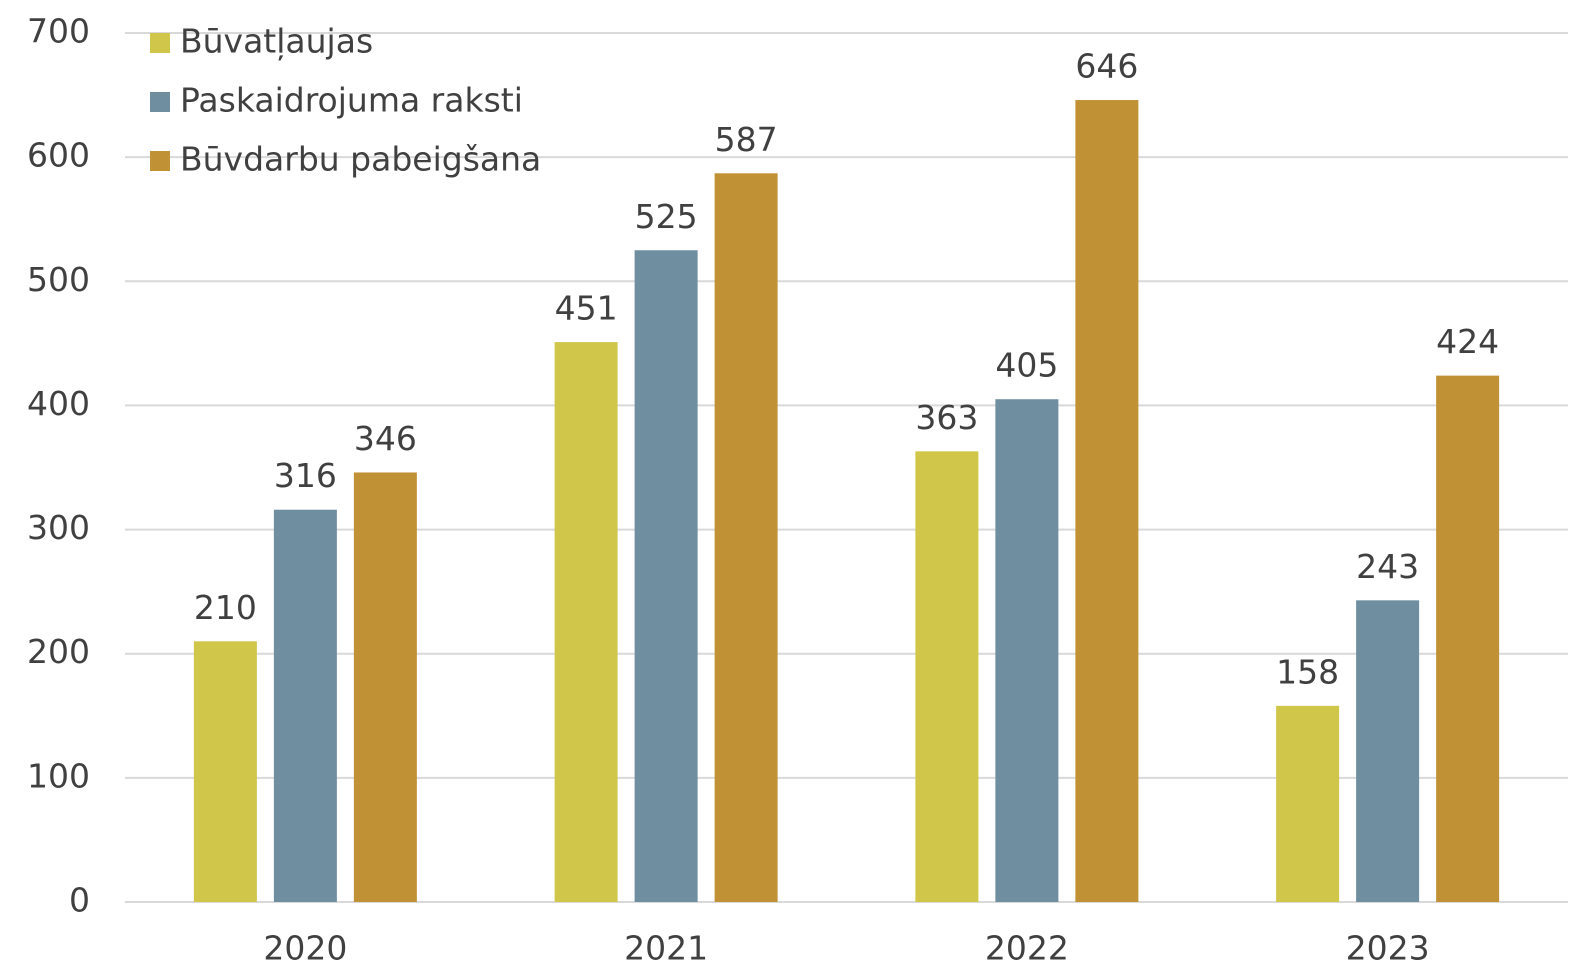 This screenshot has width=1575, height=971. What do you see at coordinates (1307, 671) in the screenshot?
I see `data-label: 158` at bounding box center [1307, 671].